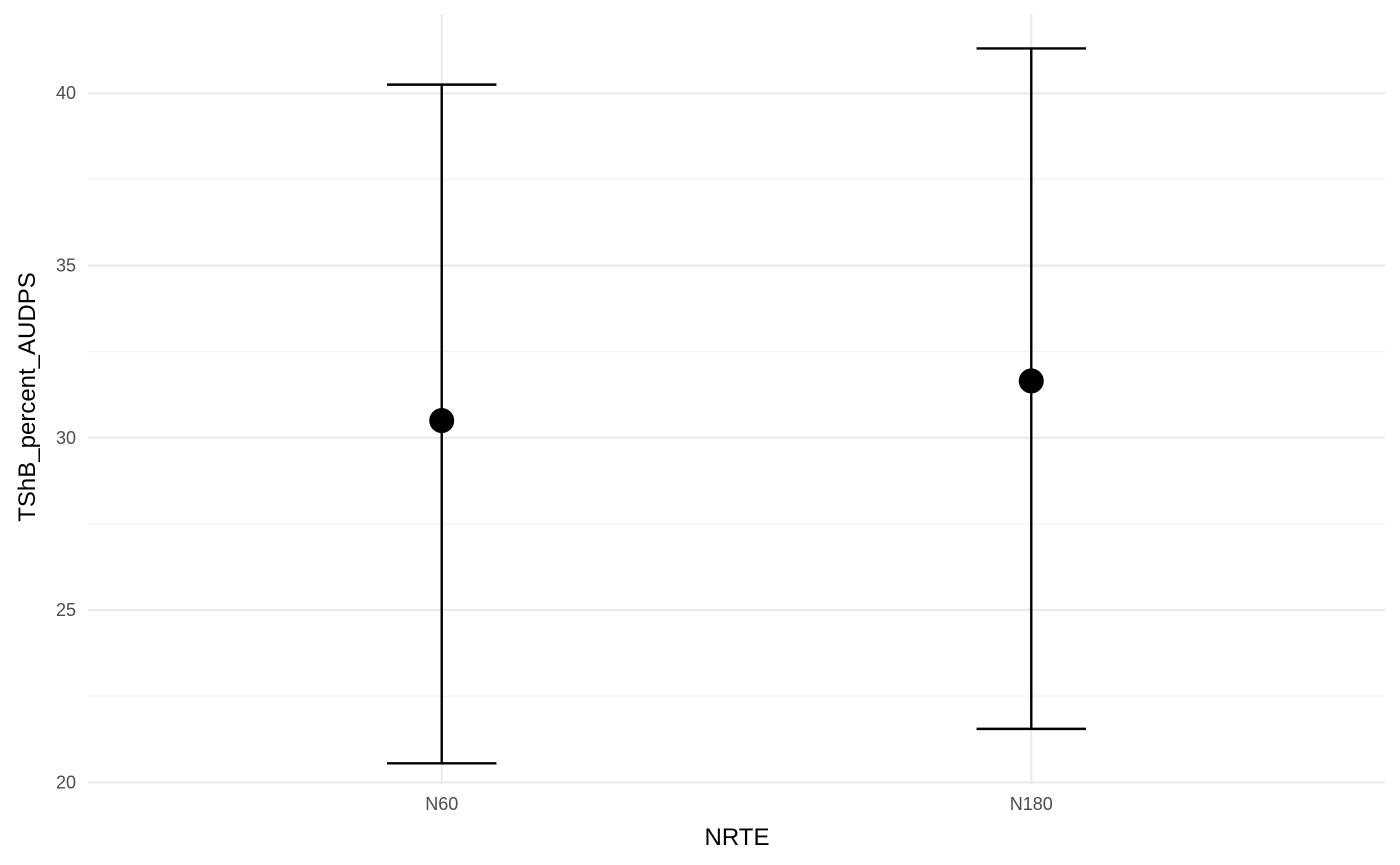  What do you see at coordinates (66, 93) in the screenshot?
I see `y-tick-label: 40` at bounding box center [66, 93].